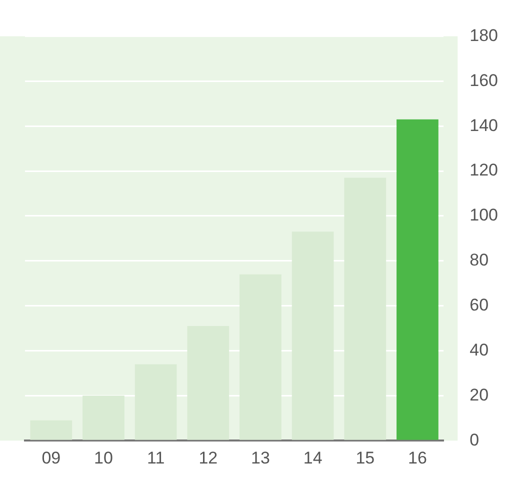 Image resolution: width=528 pixels, height=477 pixels. I want to click on y-tick-label: 180, so click(484, 35).